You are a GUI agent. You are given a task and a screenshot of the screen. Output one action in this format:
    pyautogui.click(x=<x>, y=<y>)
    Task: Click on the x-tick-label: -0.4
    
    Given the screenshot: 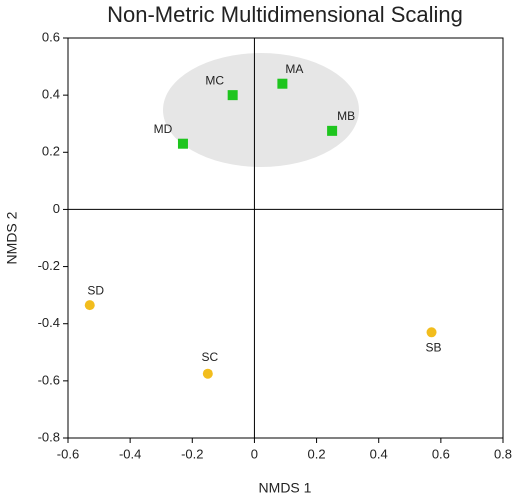 What is the action you would take?
    pyautogui.click(x=130, y=453)
    